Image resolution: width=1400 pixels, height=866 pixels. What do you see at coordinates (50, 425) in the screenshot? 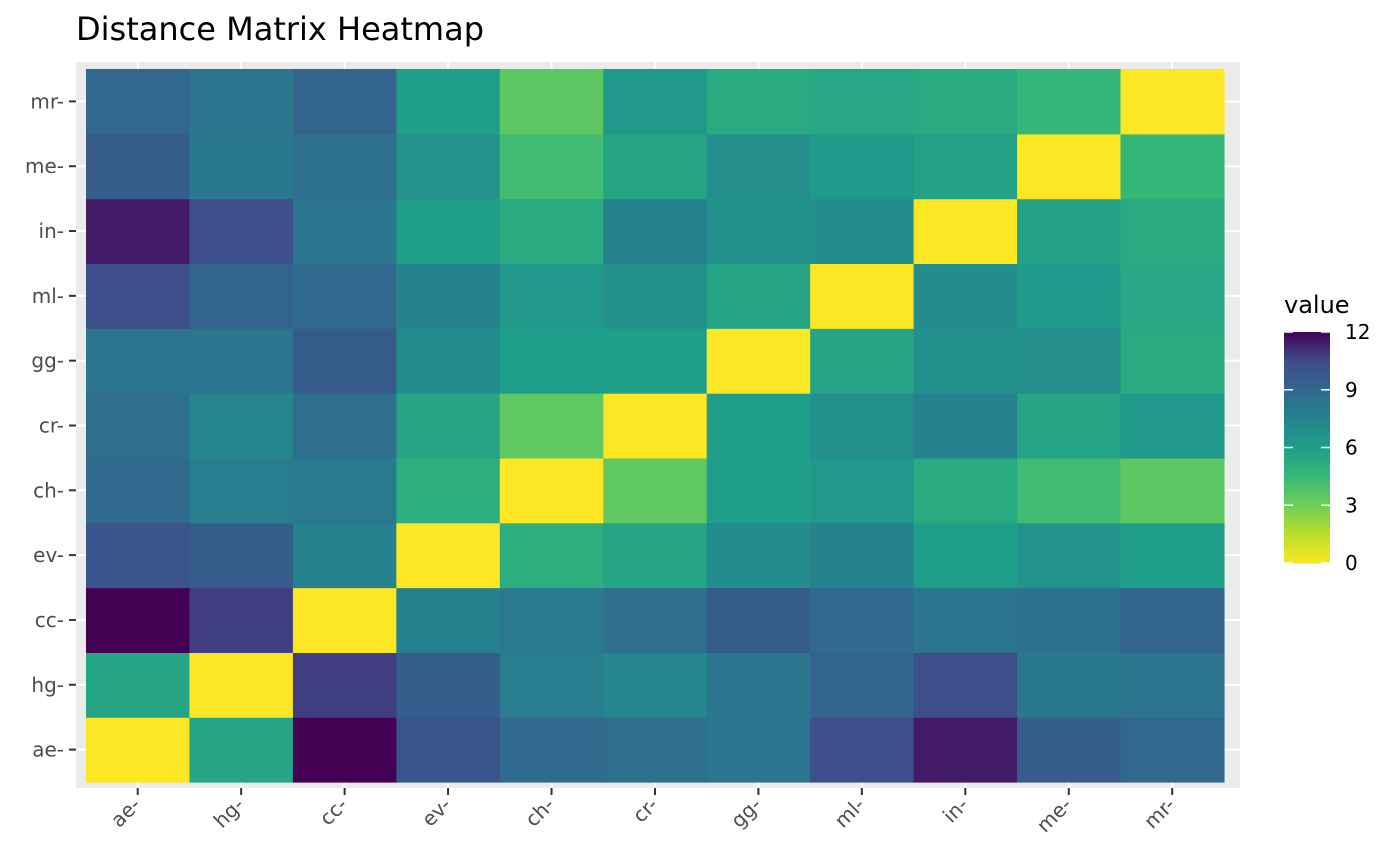
I see `y-axis: ae-hg-cc-ev-ch-cr-gg-ml-in-me-mr-` at bounding box center [50, 425].